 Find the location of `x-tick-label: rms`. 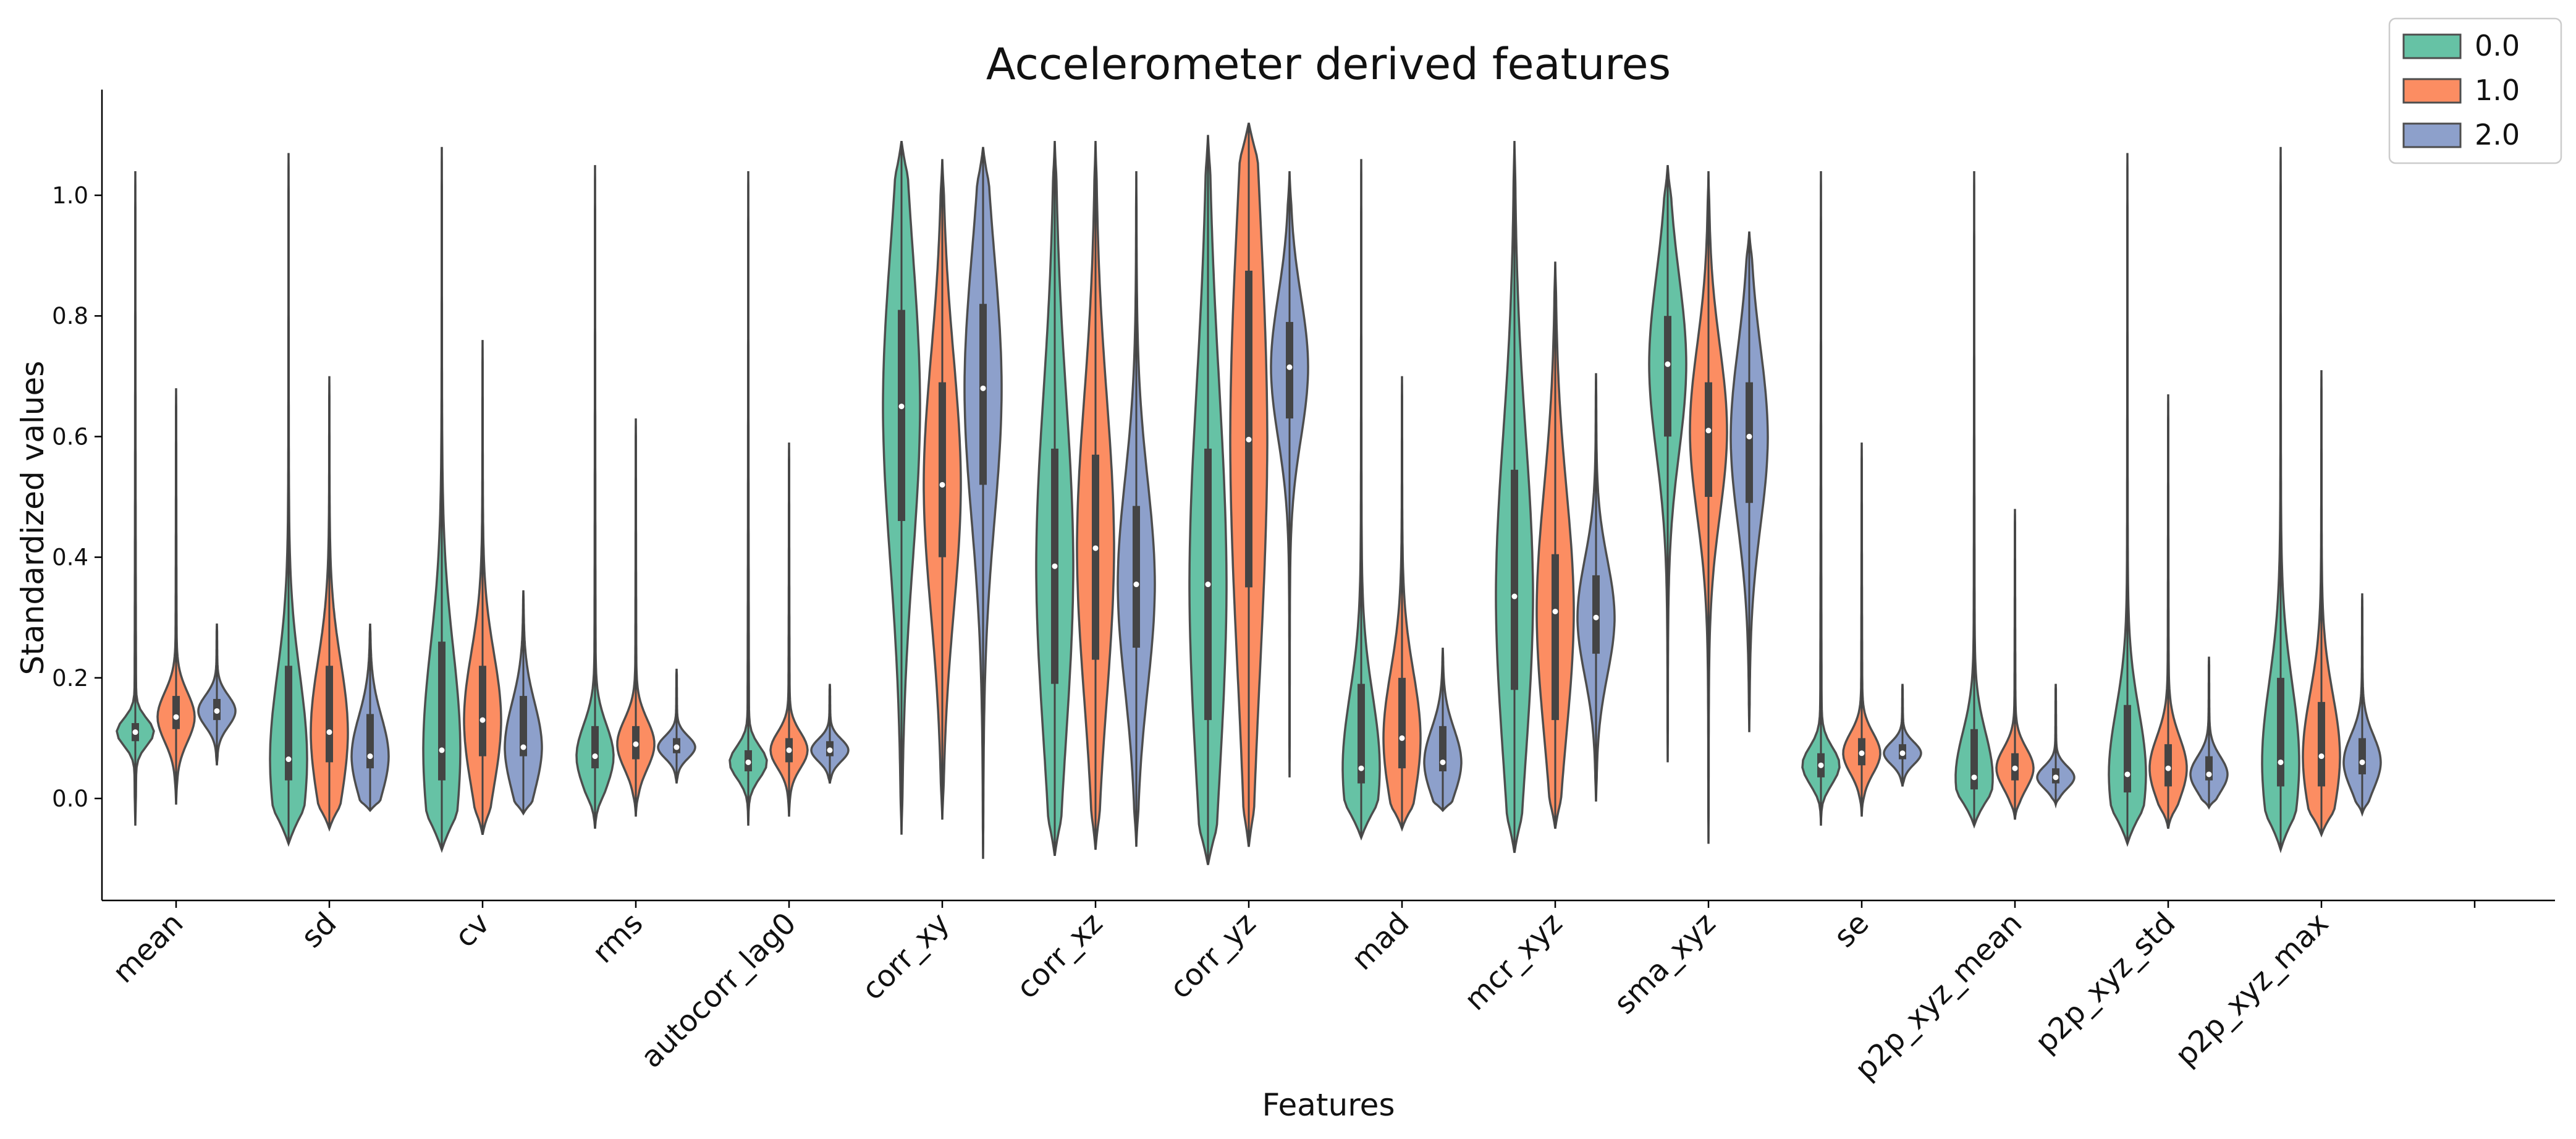

x-tick-label: rms is located at coordinates (618, 938).